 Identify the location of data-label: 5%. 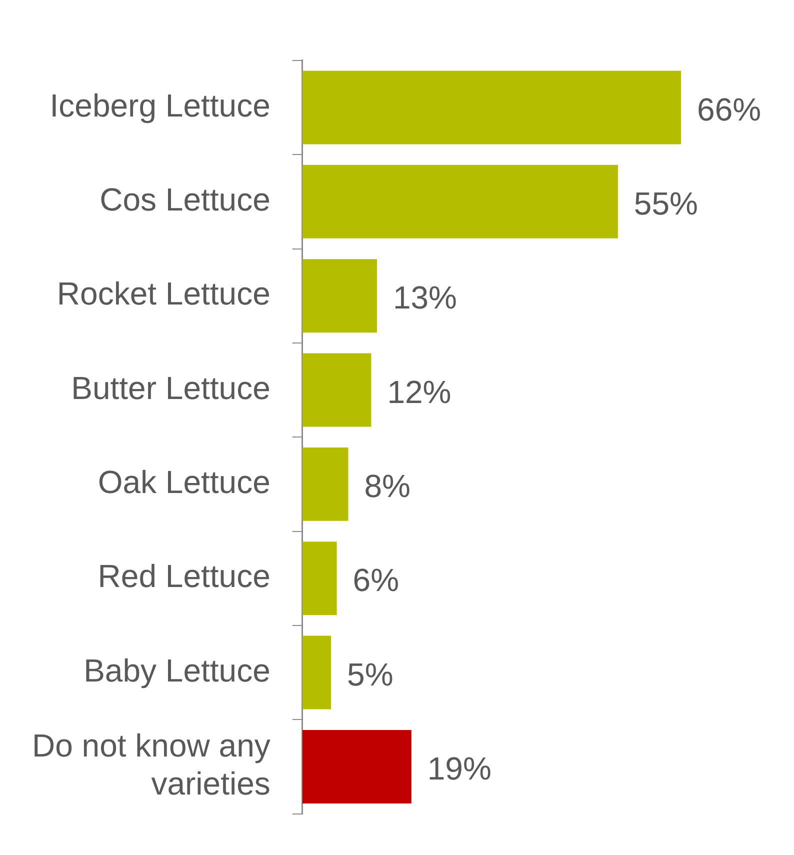
(370, 674).